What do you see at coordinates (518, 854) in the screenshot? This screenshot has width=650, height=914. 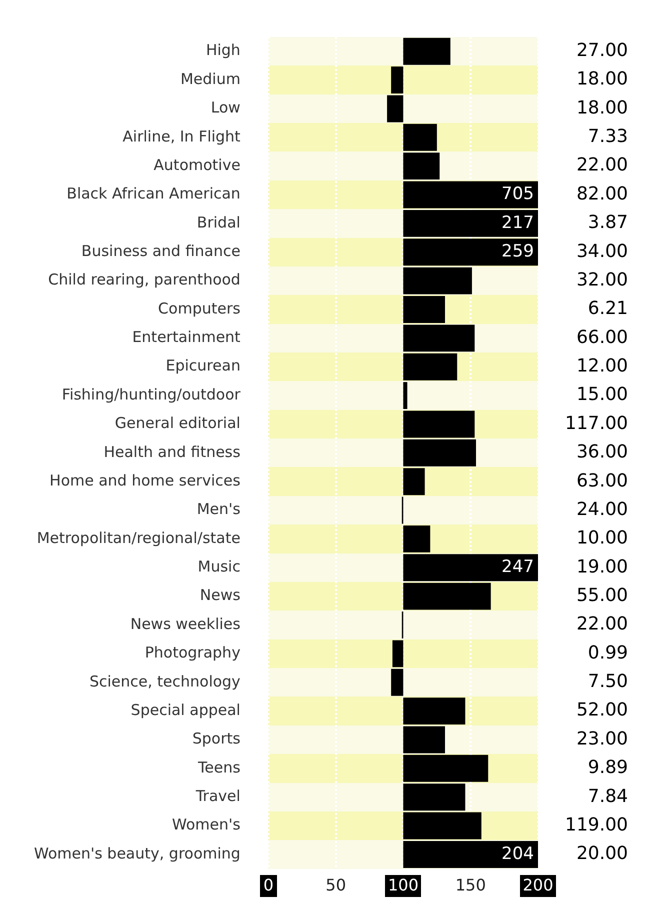 I see `data-label: 204` at bounding box center [518, 854].